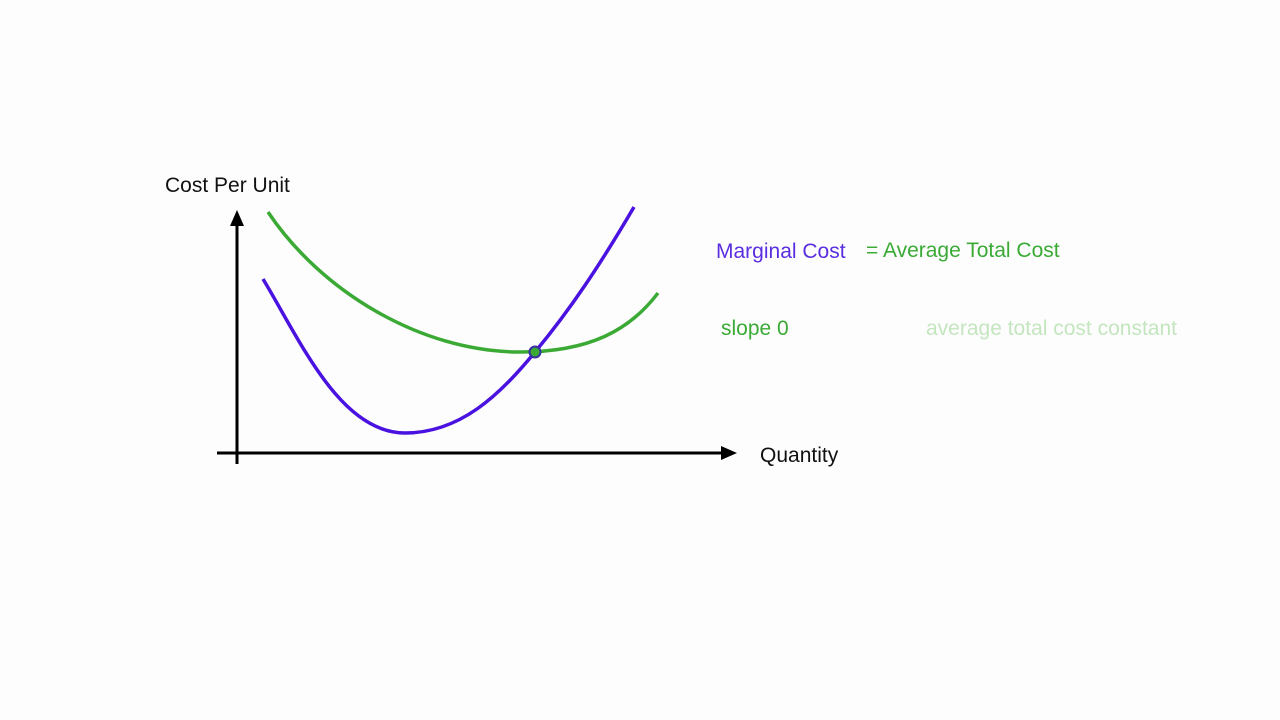 The width and height of the screenshot is (1280, 720). I want to click on average-total-cost-label: = Average Total Cost, so click(963, 250).